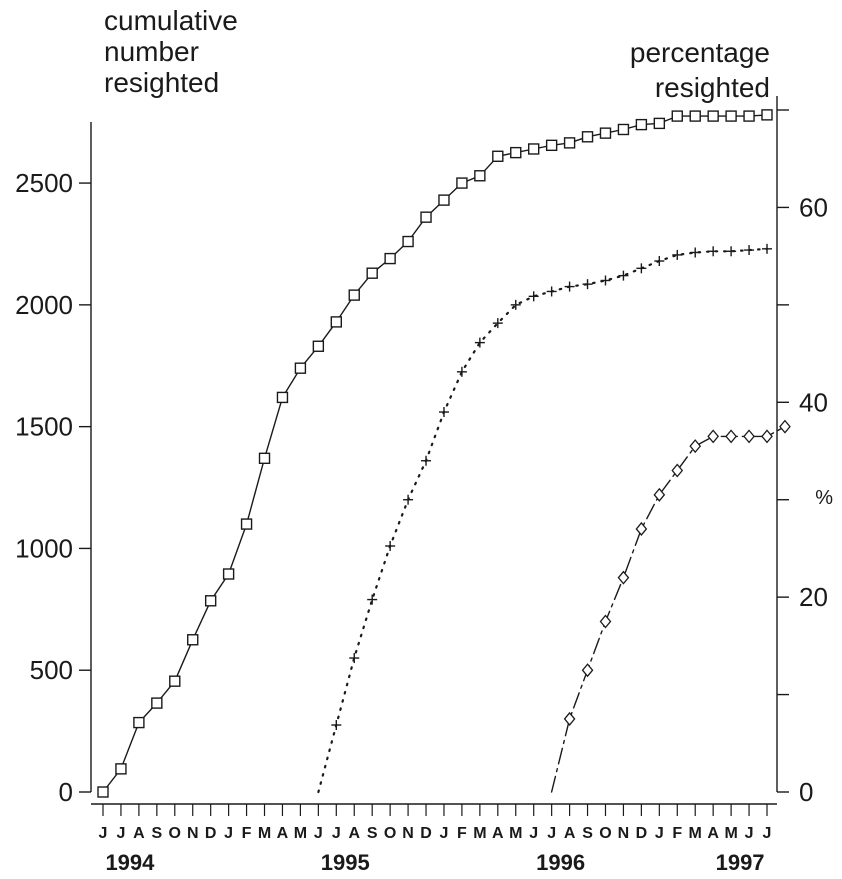  I want to click on right-tick-label: 0, so click(806, 792).